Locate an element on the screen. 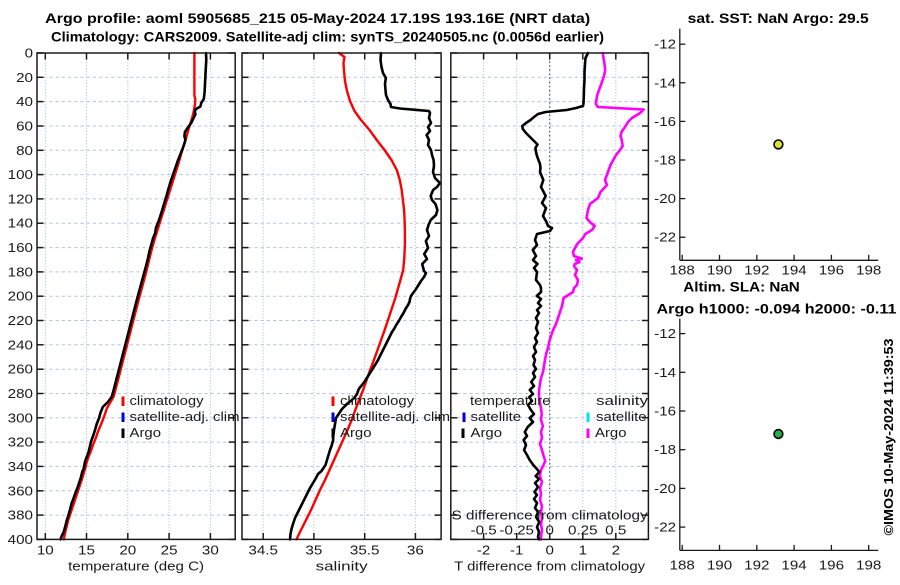 The height and width of the screenshot is (585, 900). svg-text: 340 is located at coordinates (20, 467).